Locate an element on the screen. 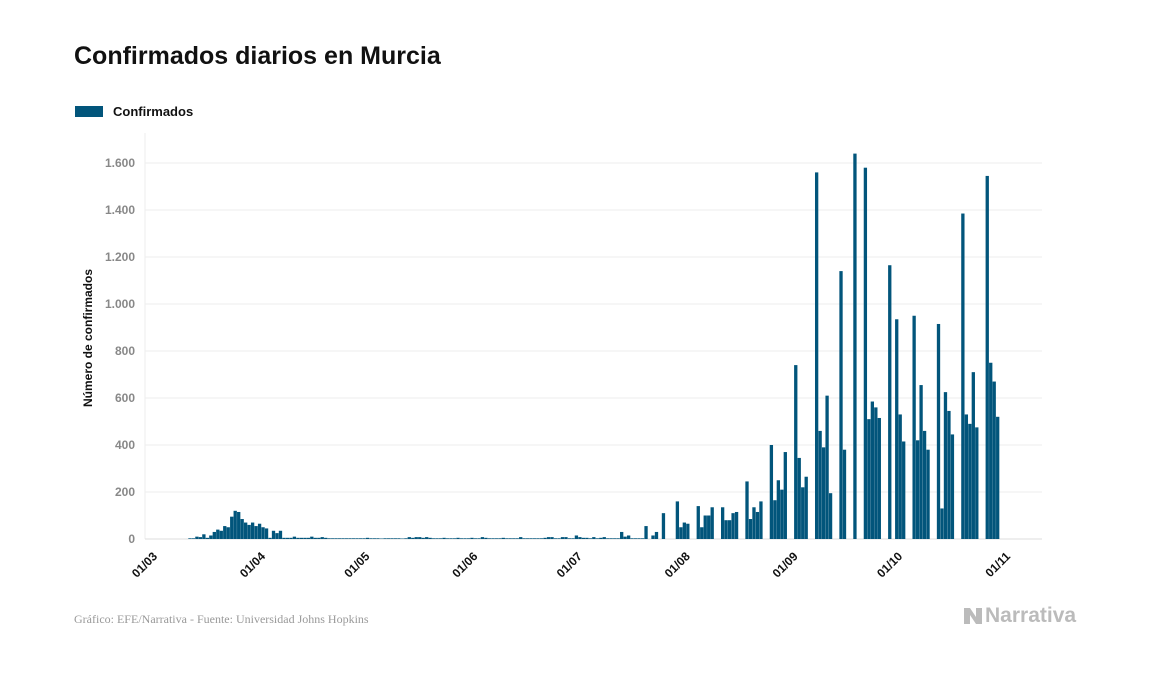 The image size is (1157, 674). y-tick-label: 1.600 is located at coordinates (120, 163).